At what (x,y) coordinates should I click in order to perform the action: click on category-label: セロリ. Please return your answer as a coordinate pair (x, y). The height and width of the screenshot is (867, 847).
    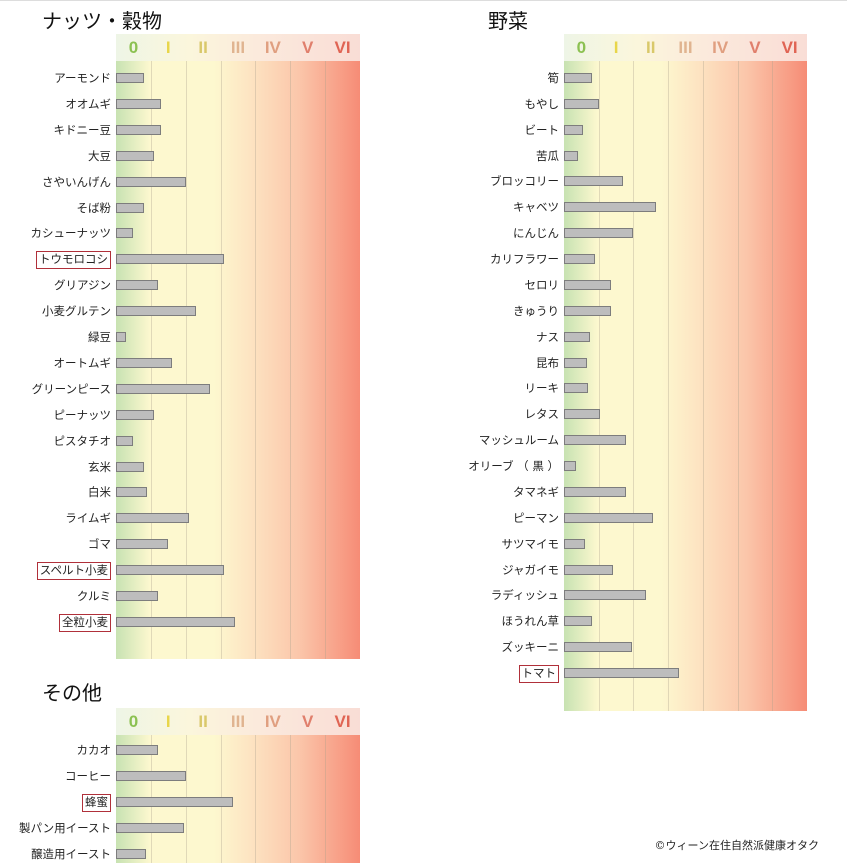
    Looking at the image, I should click on (542, 284).